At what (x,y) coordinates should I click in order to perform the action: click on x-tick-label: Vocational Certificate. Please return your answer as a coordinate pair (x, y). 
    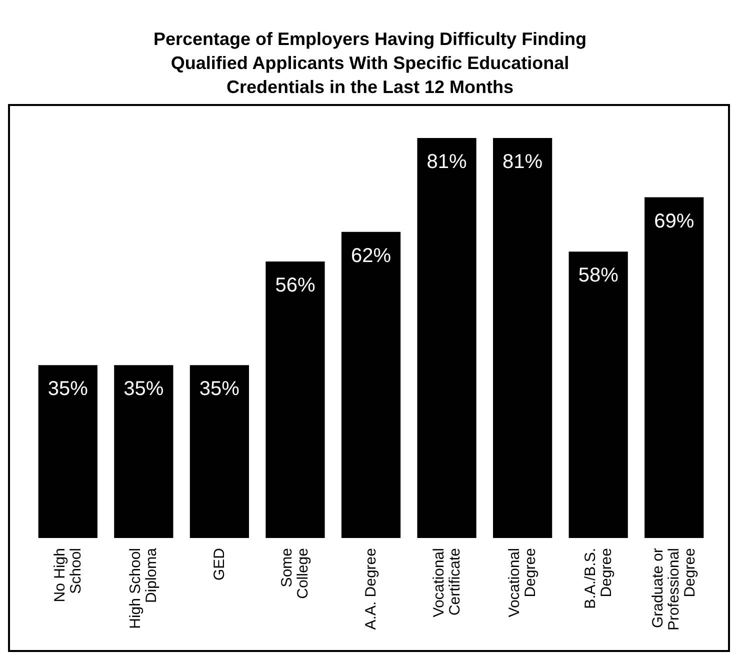
    Looking at the image, I should click on (447, 583).